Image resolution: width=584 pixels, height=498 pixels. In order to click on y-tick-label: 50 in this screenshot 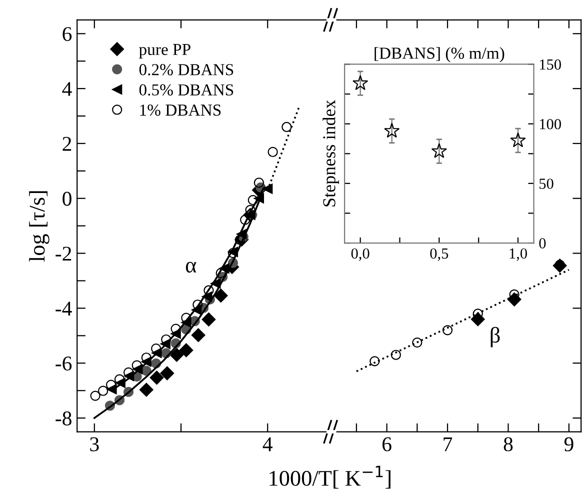, I will do `click(547, 183)`.